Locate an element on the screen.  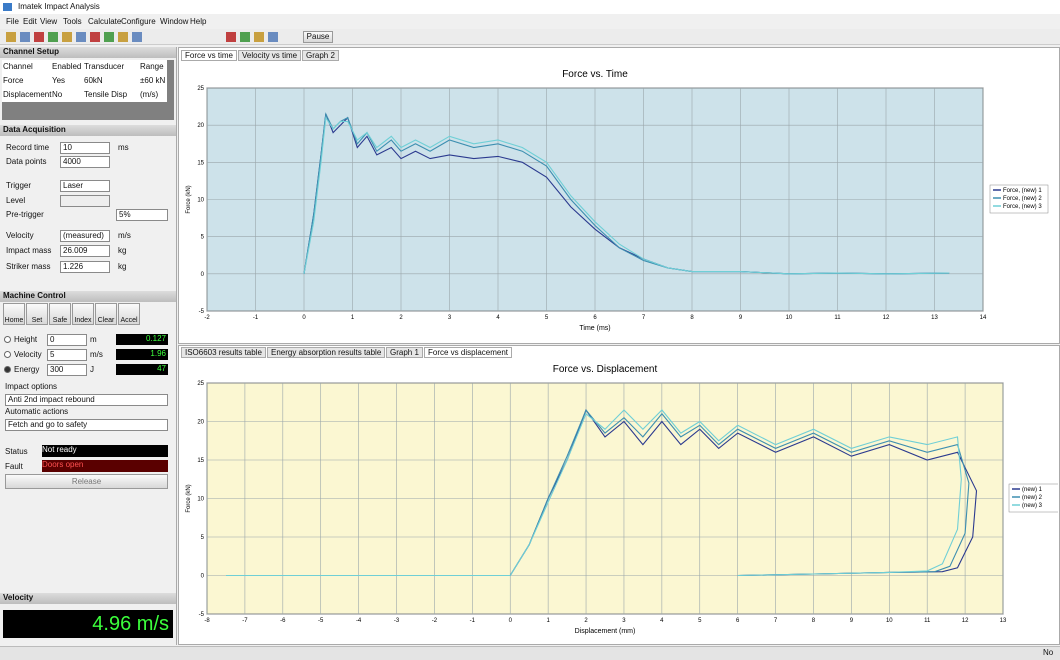
input-field: 5% is located at coordinates (142, 215).